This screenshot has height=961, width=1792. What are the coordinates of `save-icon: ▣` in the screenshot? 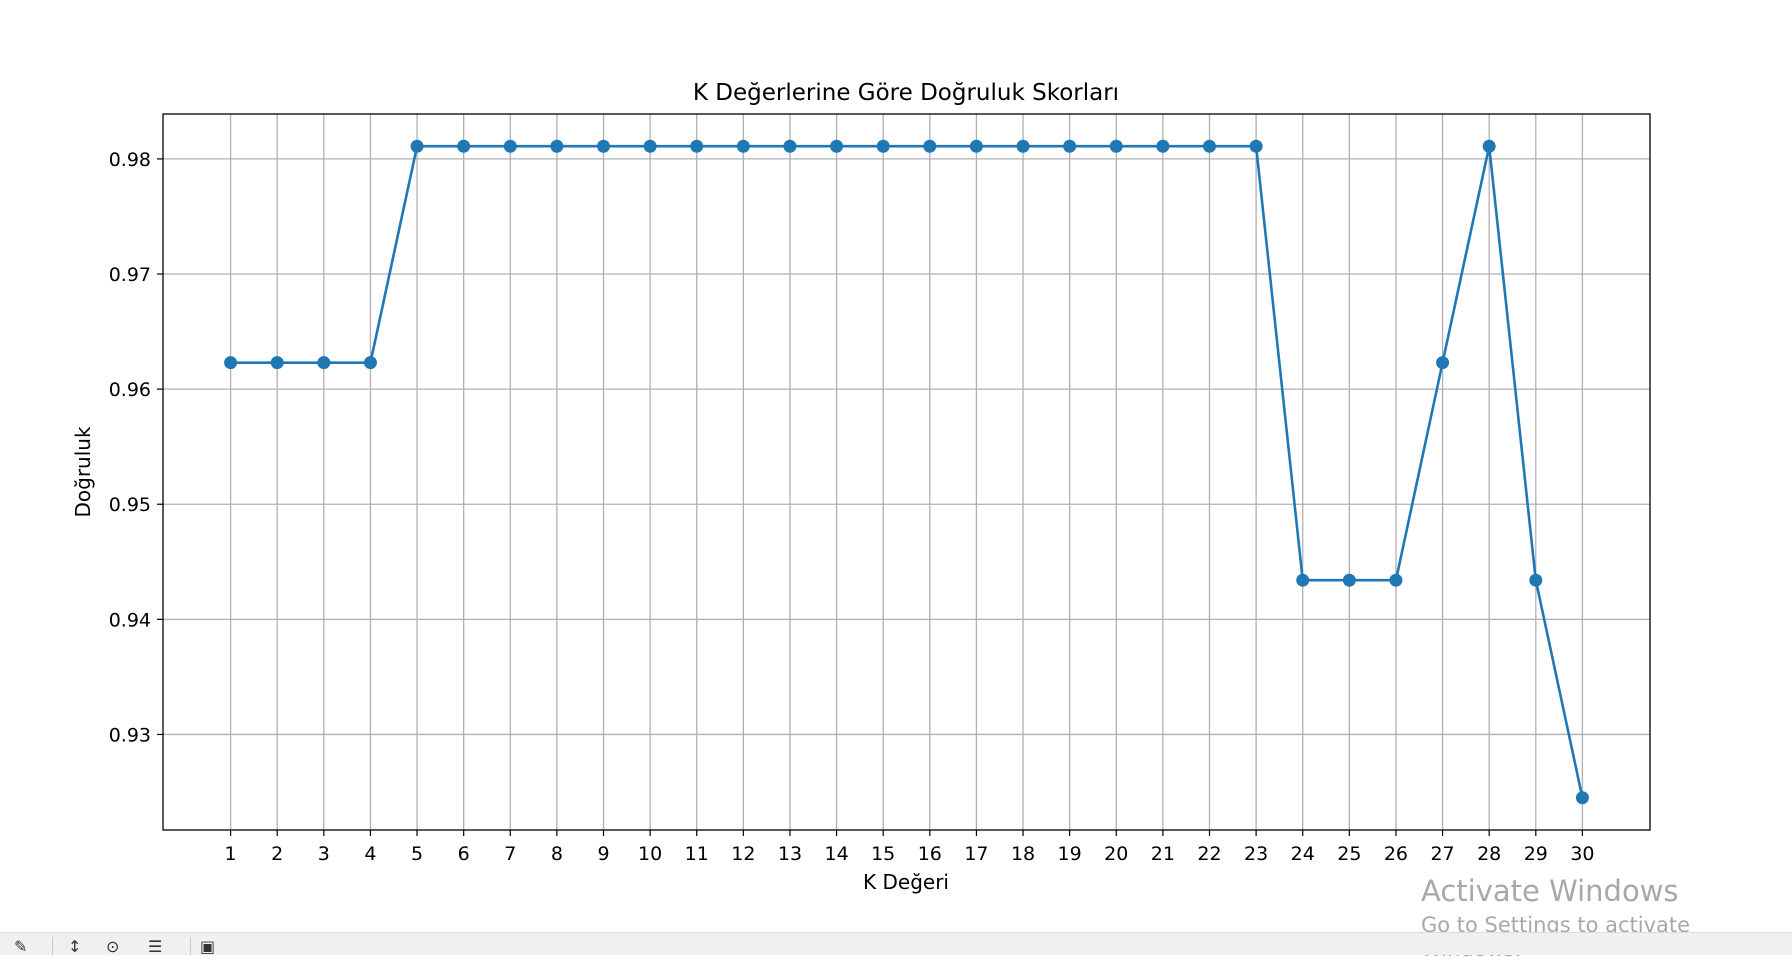 It's located at (208, 947).